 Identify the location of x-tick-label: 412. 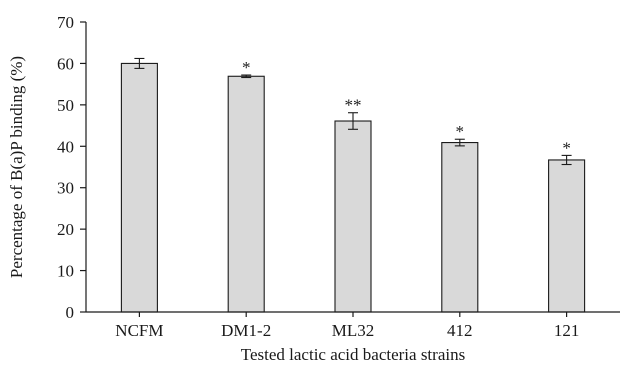
(460, 330).